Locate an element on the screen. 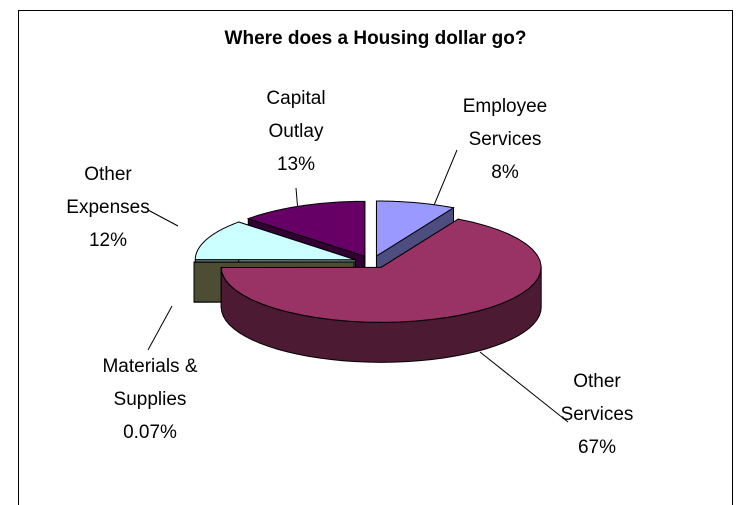 This screenshot has height=505, width=745. category-label: Other Services is located at coordinates (597, 398).